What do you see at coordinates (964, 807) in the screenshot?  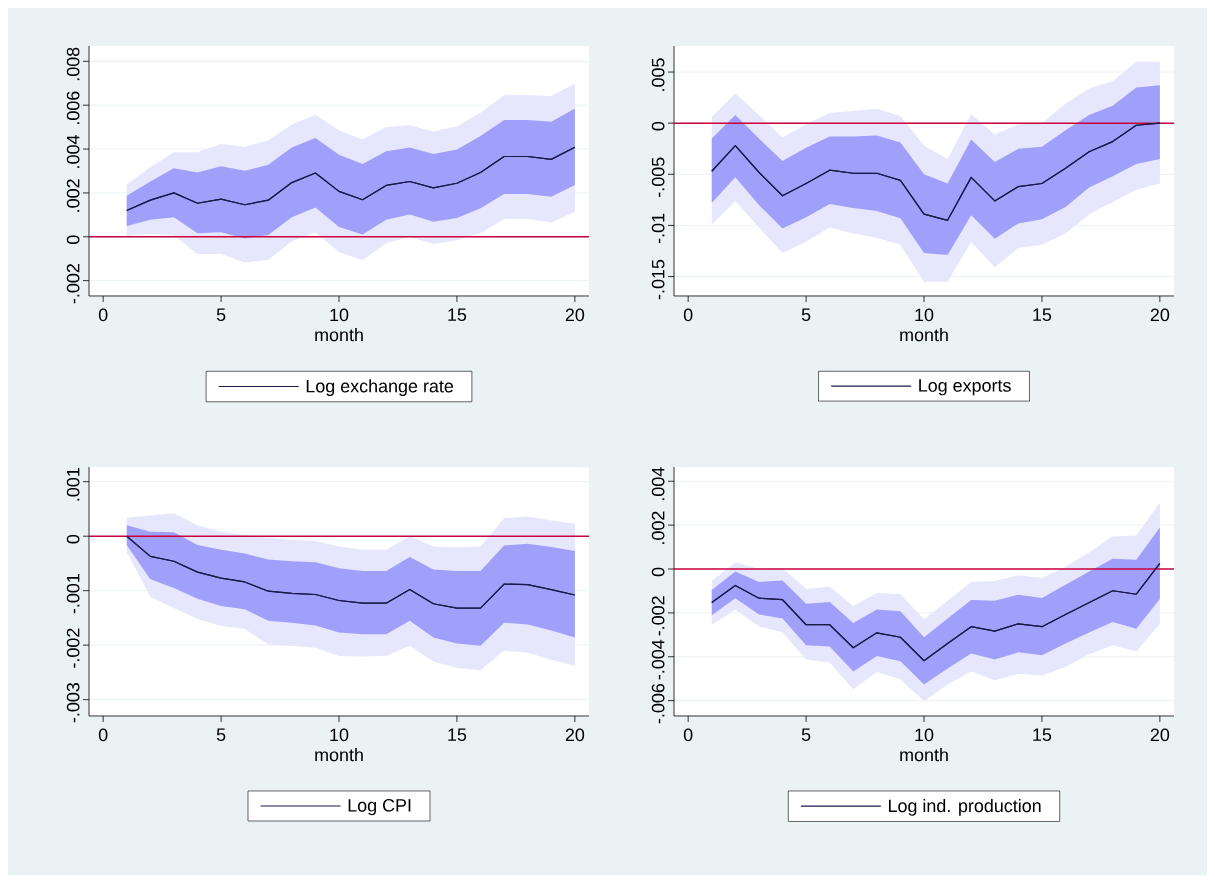 I see `legend-label: Log ind. production` at bounding box center [964, 807].